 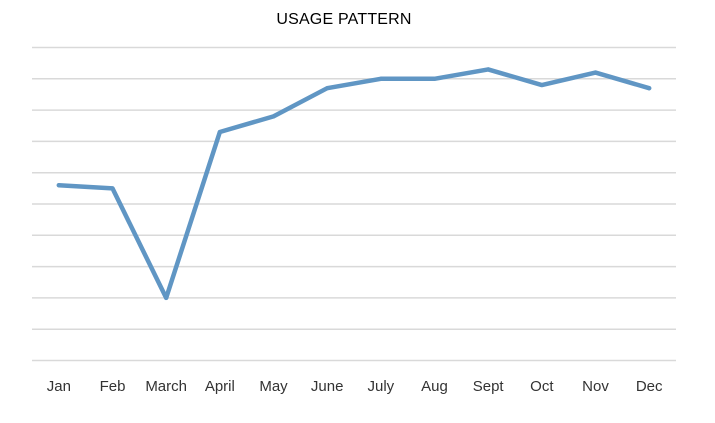 What do you see at coordinates (380, 386) in the screenshot?
I see `x-tick-label: July` at bounding box center [380, 386].